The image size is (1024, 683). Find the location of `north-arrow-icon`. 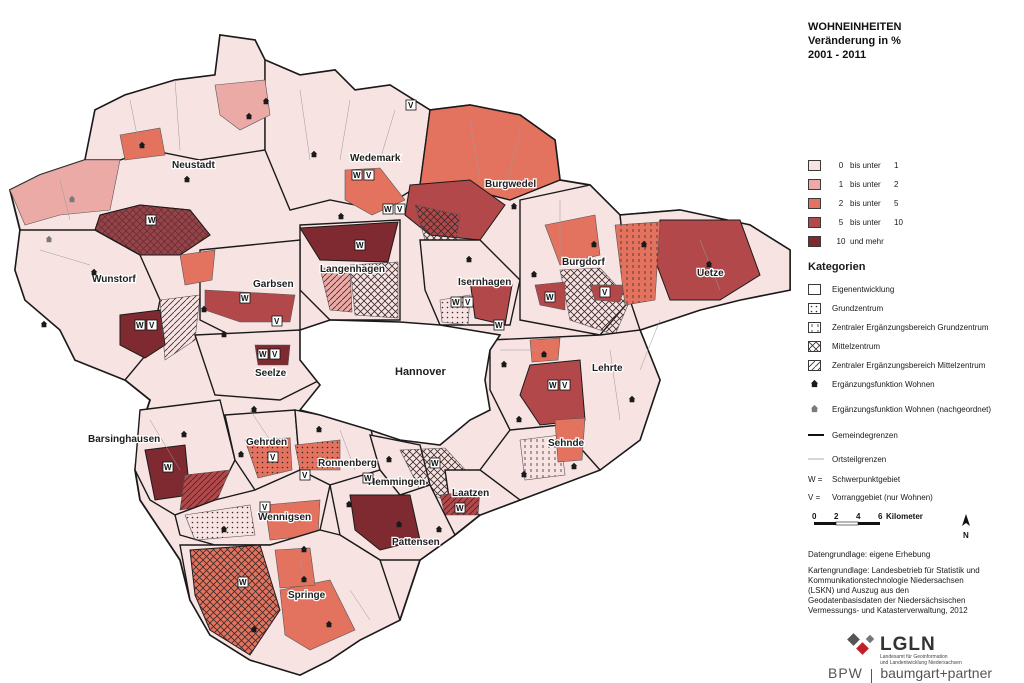

north-arrow-icon is located at coordinates (966, 520).